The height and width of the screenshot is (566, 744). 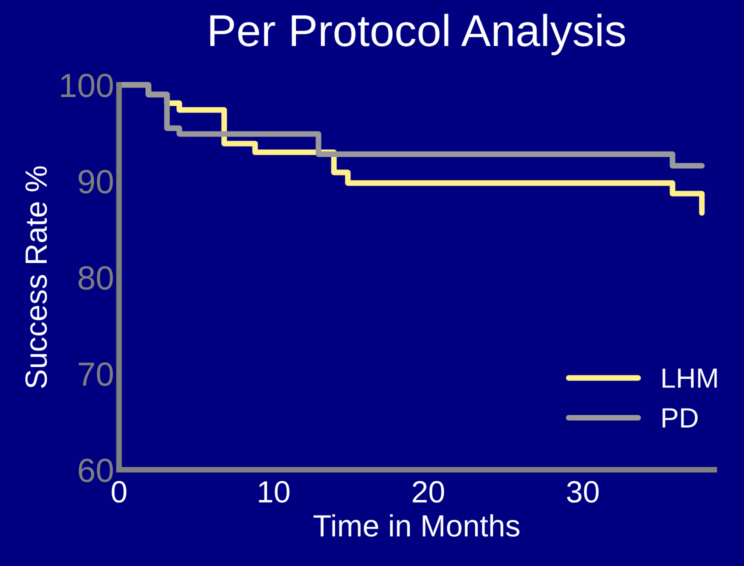 I want to click on chart-title: Per Protocol Analysis, so click(x=418, y=35).